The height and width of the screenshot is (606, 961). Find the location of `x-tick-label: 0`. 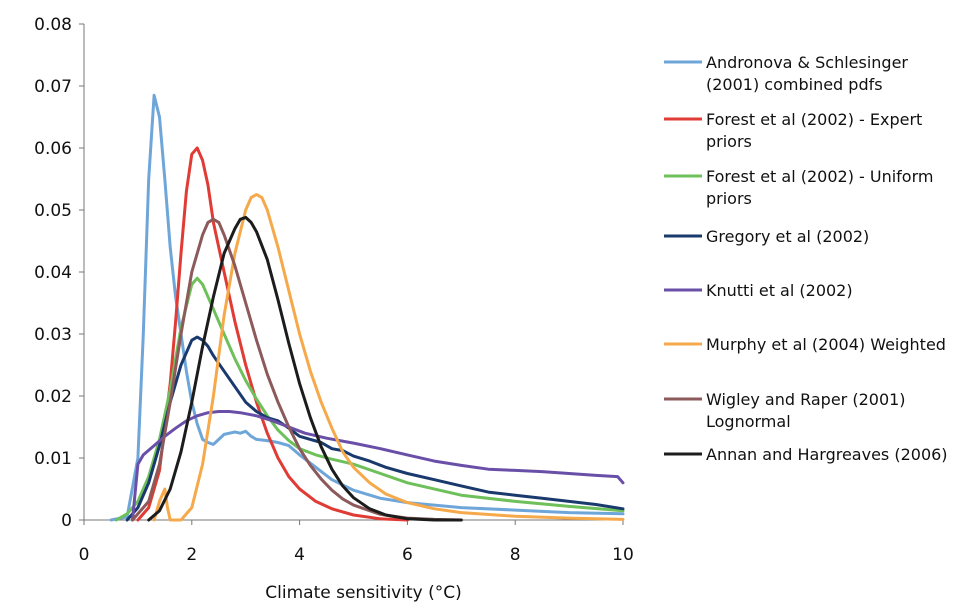

x-tick-label: 0 is located at coordinates (84, 555).